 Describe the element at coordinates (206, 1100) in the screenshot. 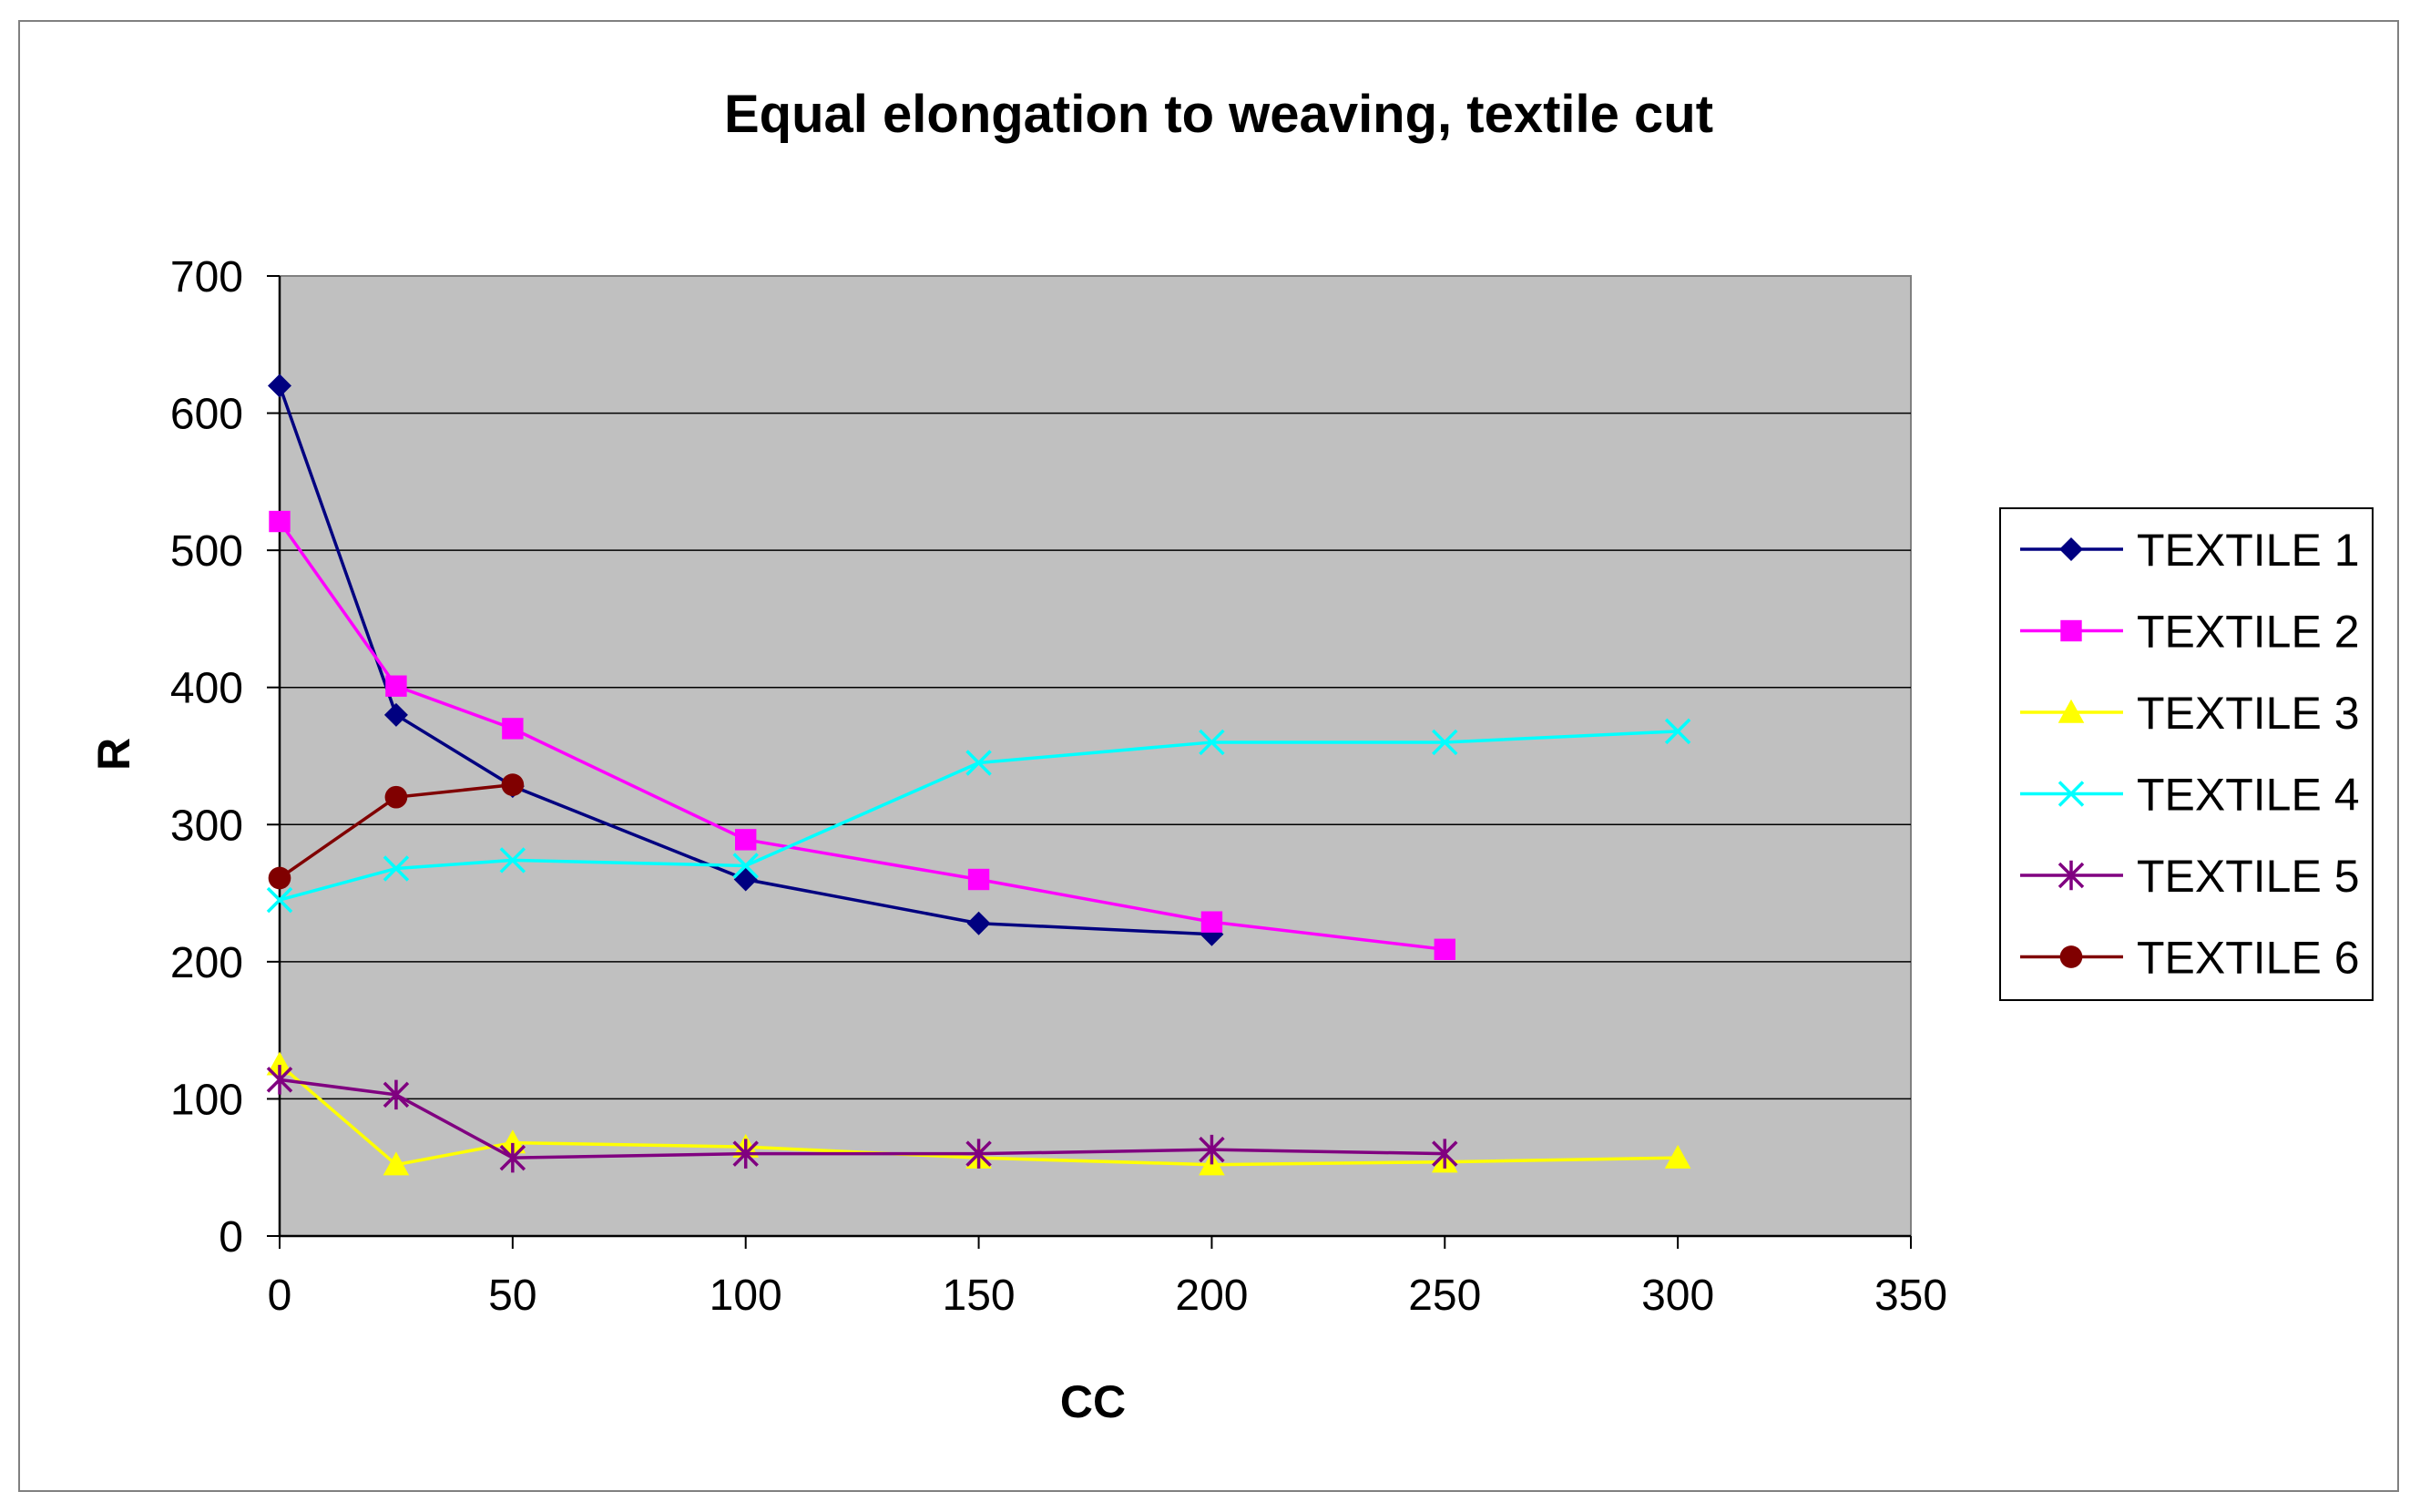

I see `y-tick-label: 100` at that location.